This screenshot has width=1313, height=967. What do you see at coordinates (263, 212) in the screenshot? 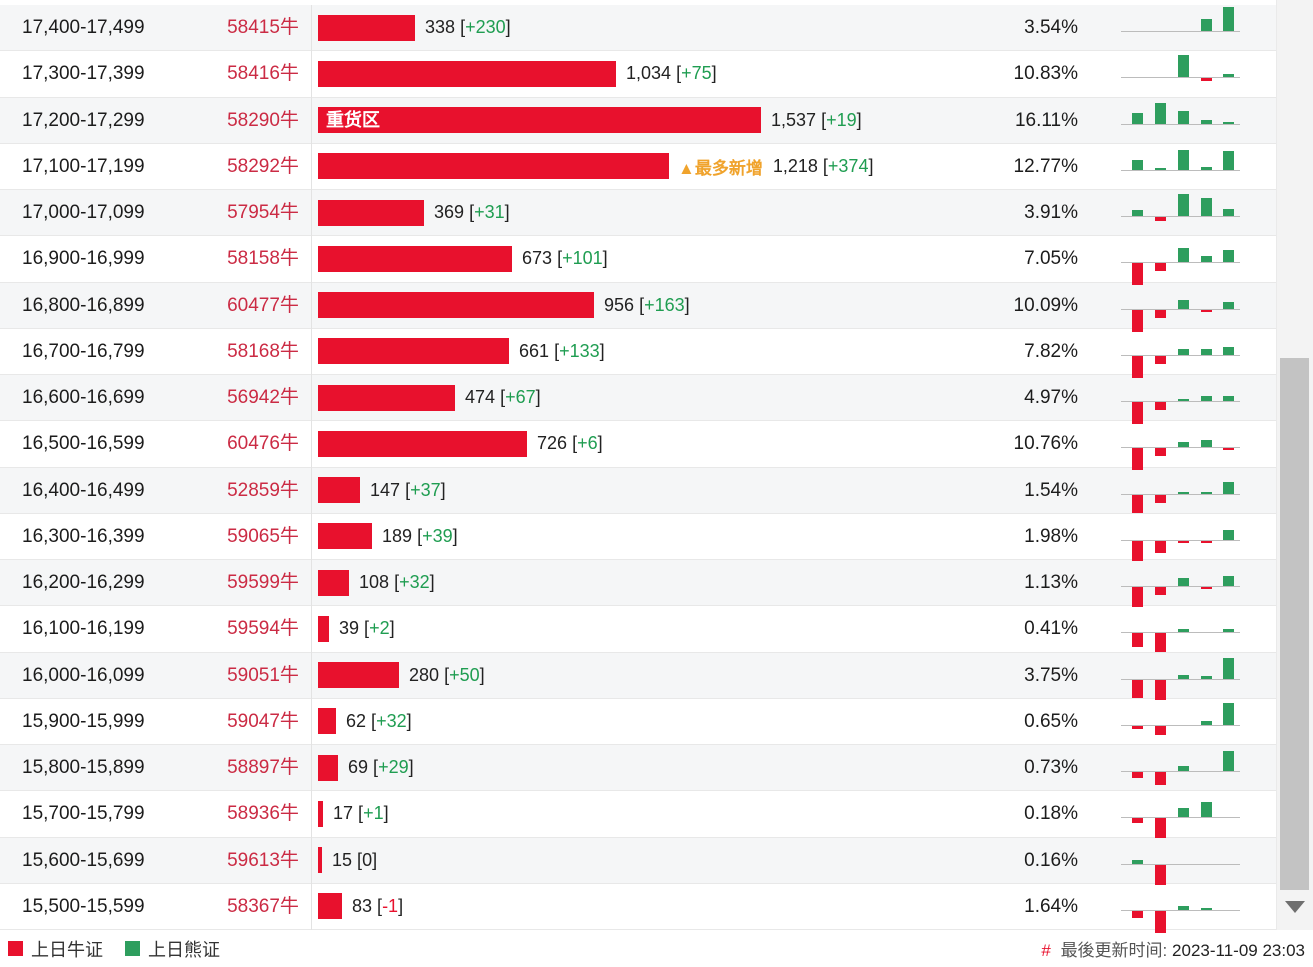
I see `cbbc-code-link: 57954牛` at bounding box center [263, 212].